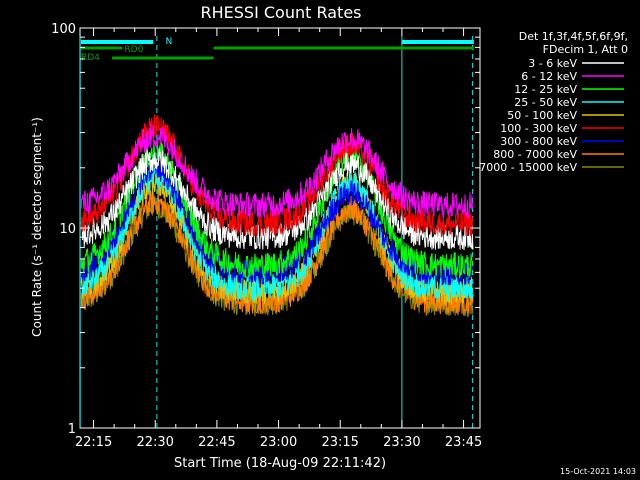 Image resolution: width=640 pixels, height=480 pixels. What do you see at coordinates (169, 42) in the screenshot?
I see `flag-label-N: N` at bounding box center [169, 42].